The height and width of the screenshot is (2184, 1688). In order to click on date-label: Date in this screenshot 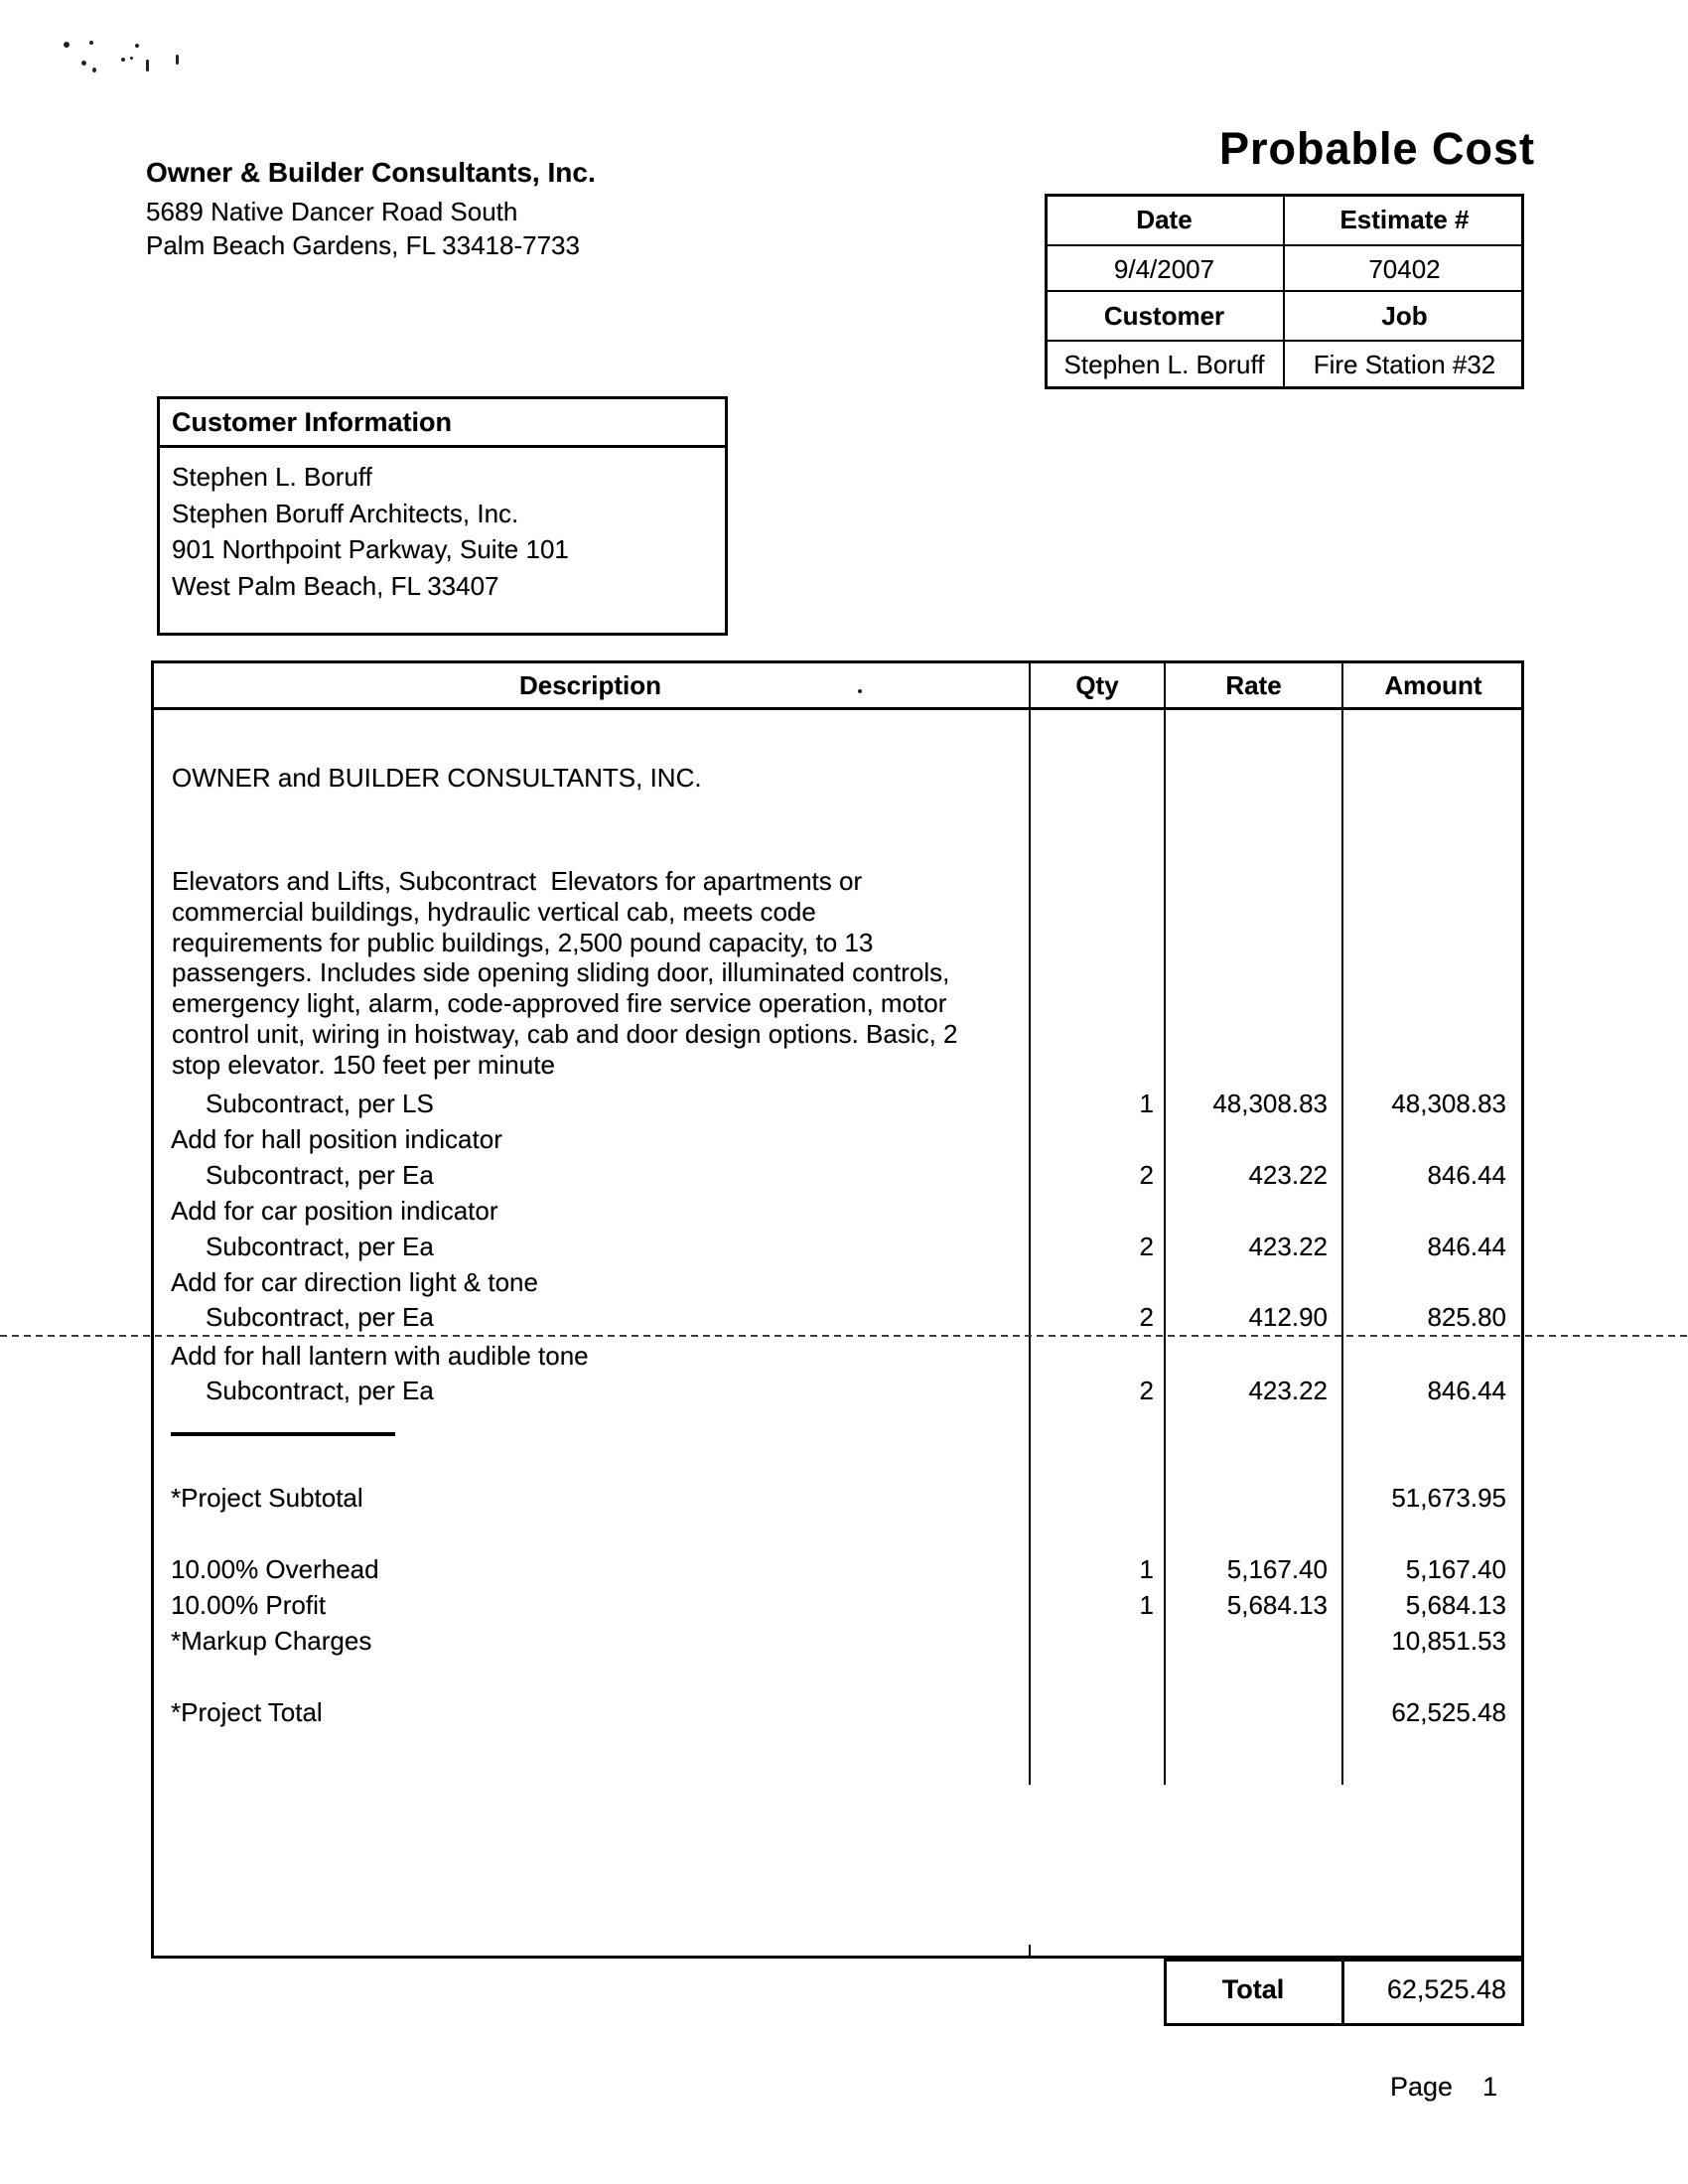, I will do `click(1164, 219)`.